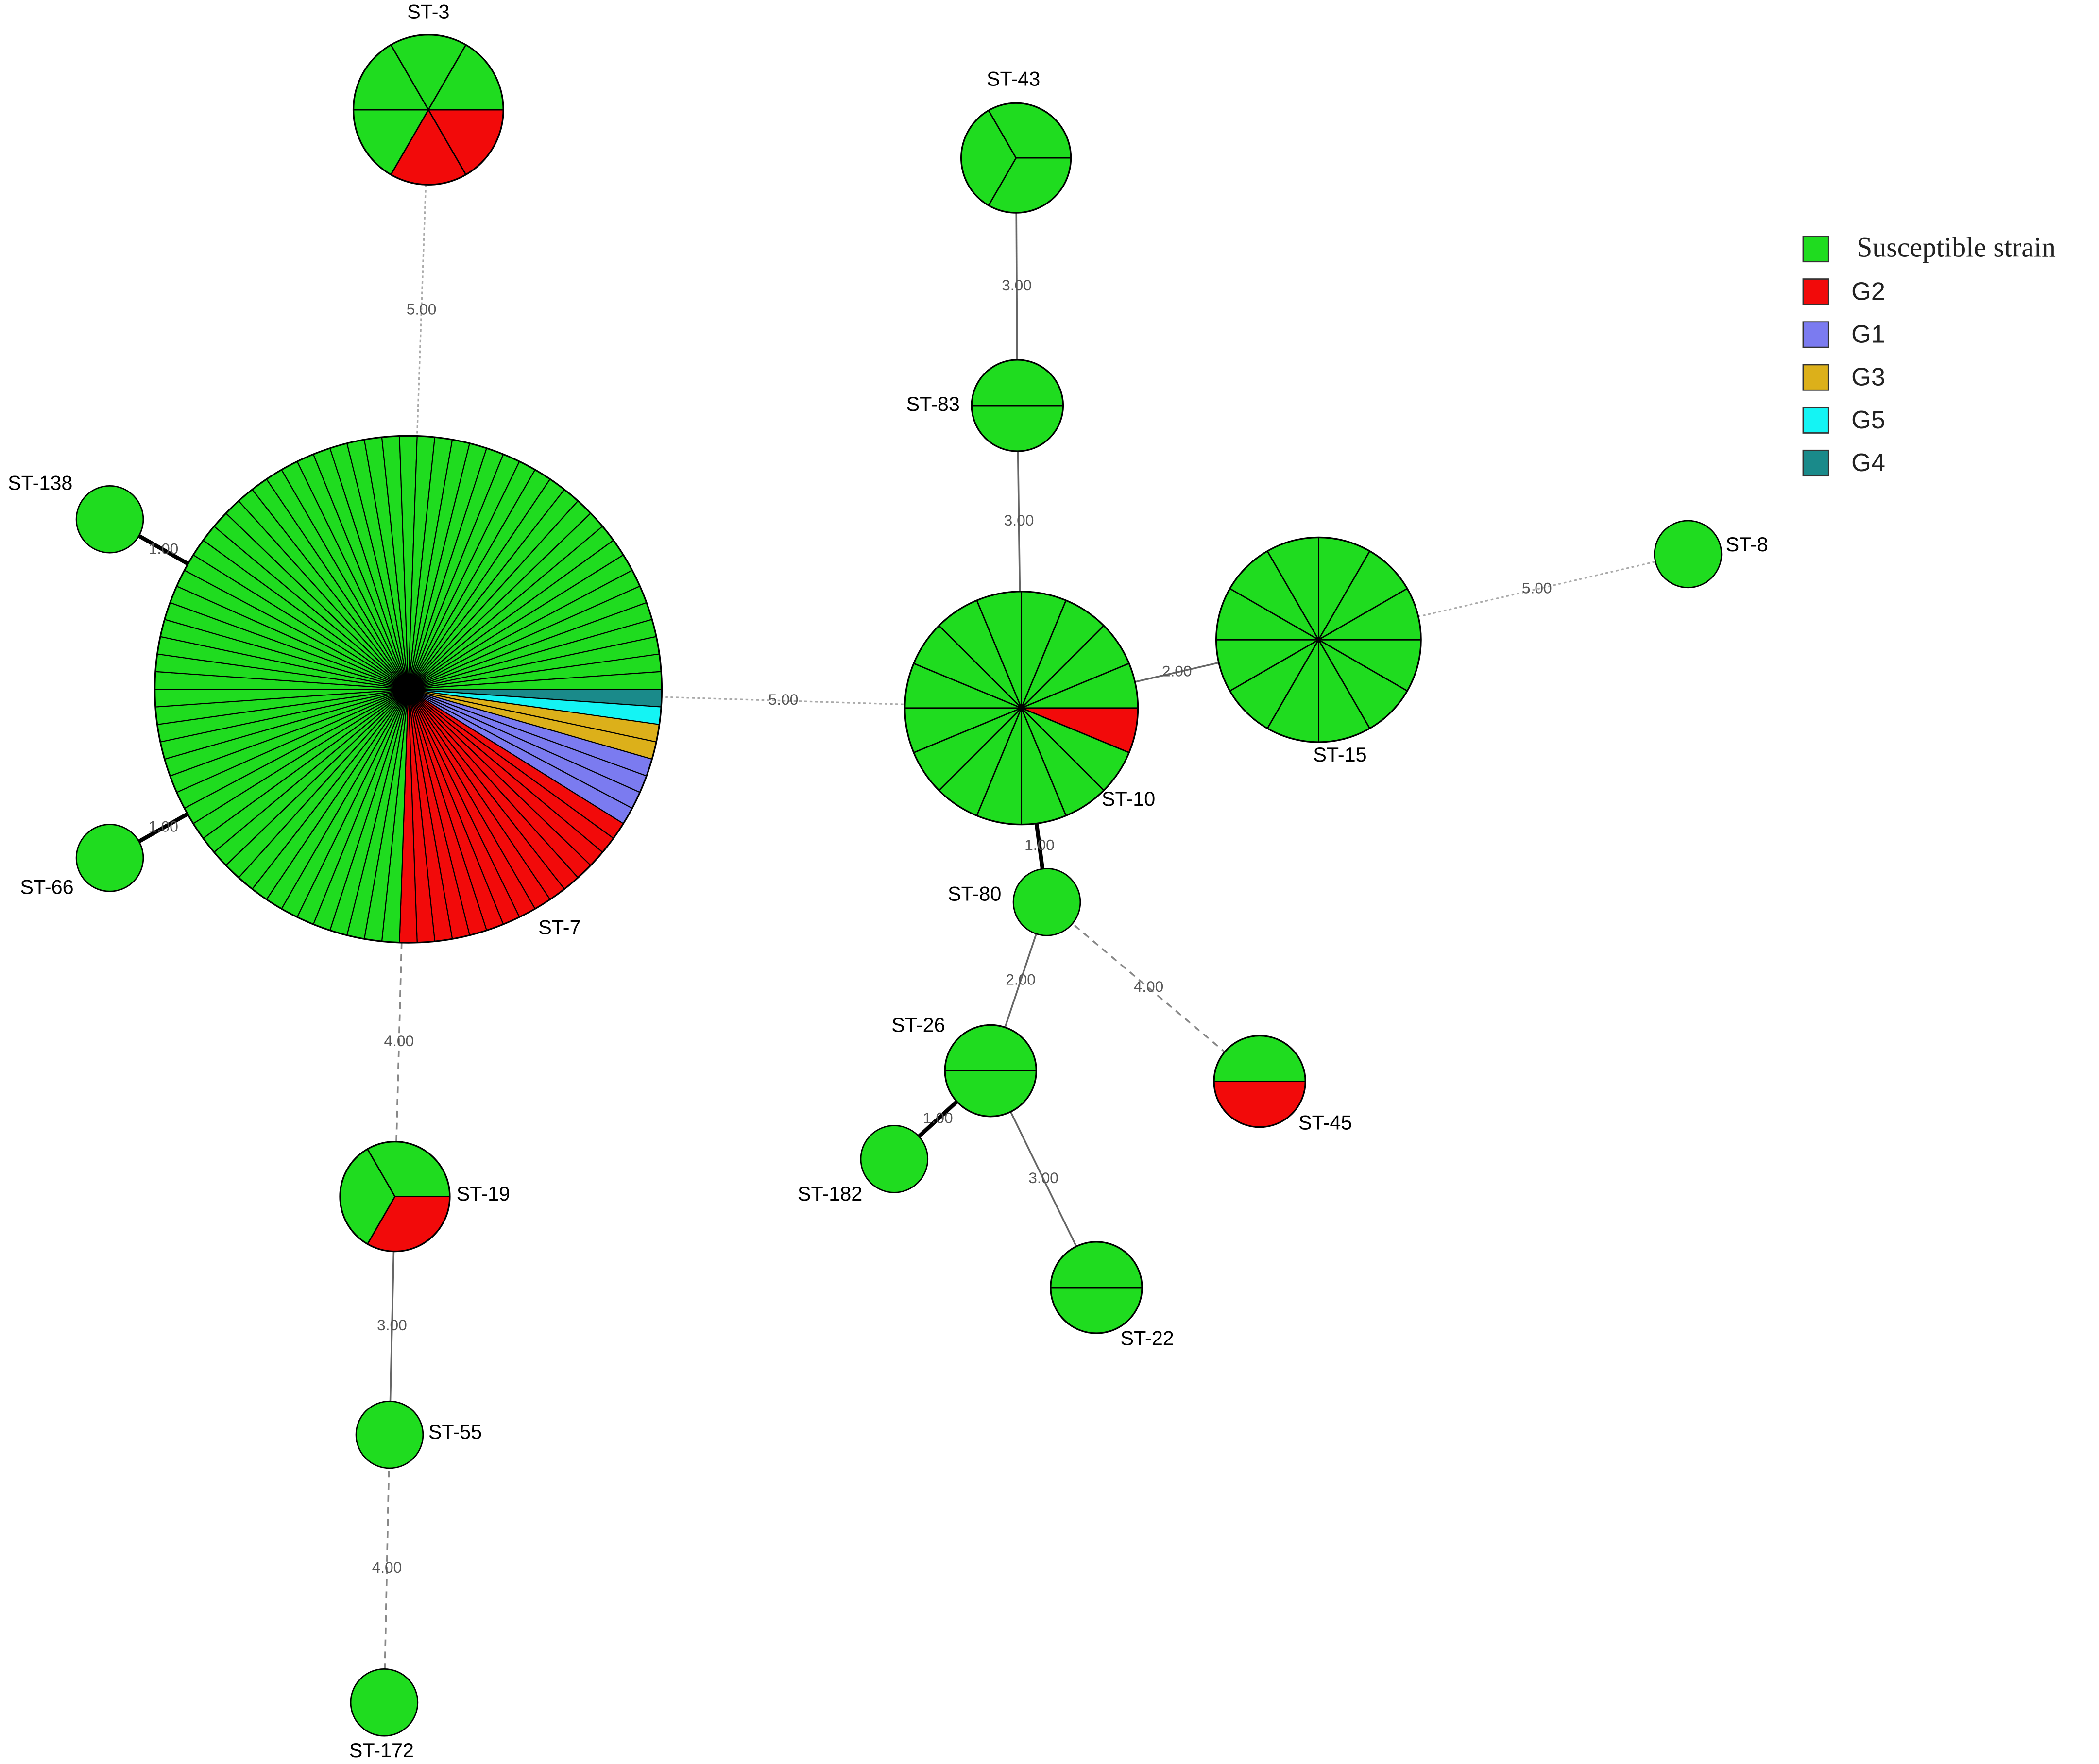 This screenshot has width=2099, height=1764. Describe the element at coordinates (933, 404) in the screenshot. I see `node-label: ST-83` at that location.